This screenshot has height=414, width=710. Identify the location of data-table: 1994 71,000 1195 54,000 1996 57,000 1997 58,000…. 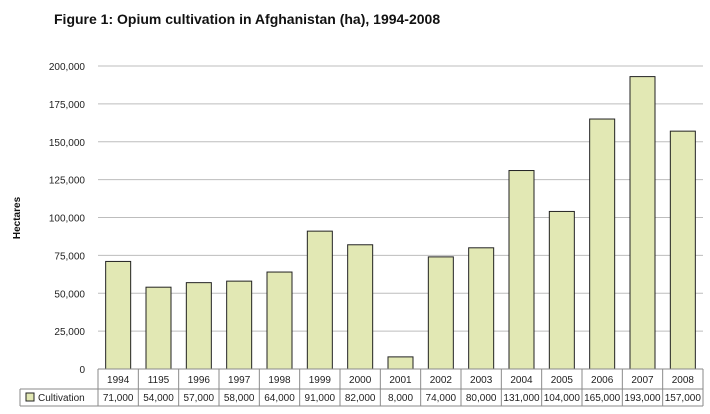
(361, 387).